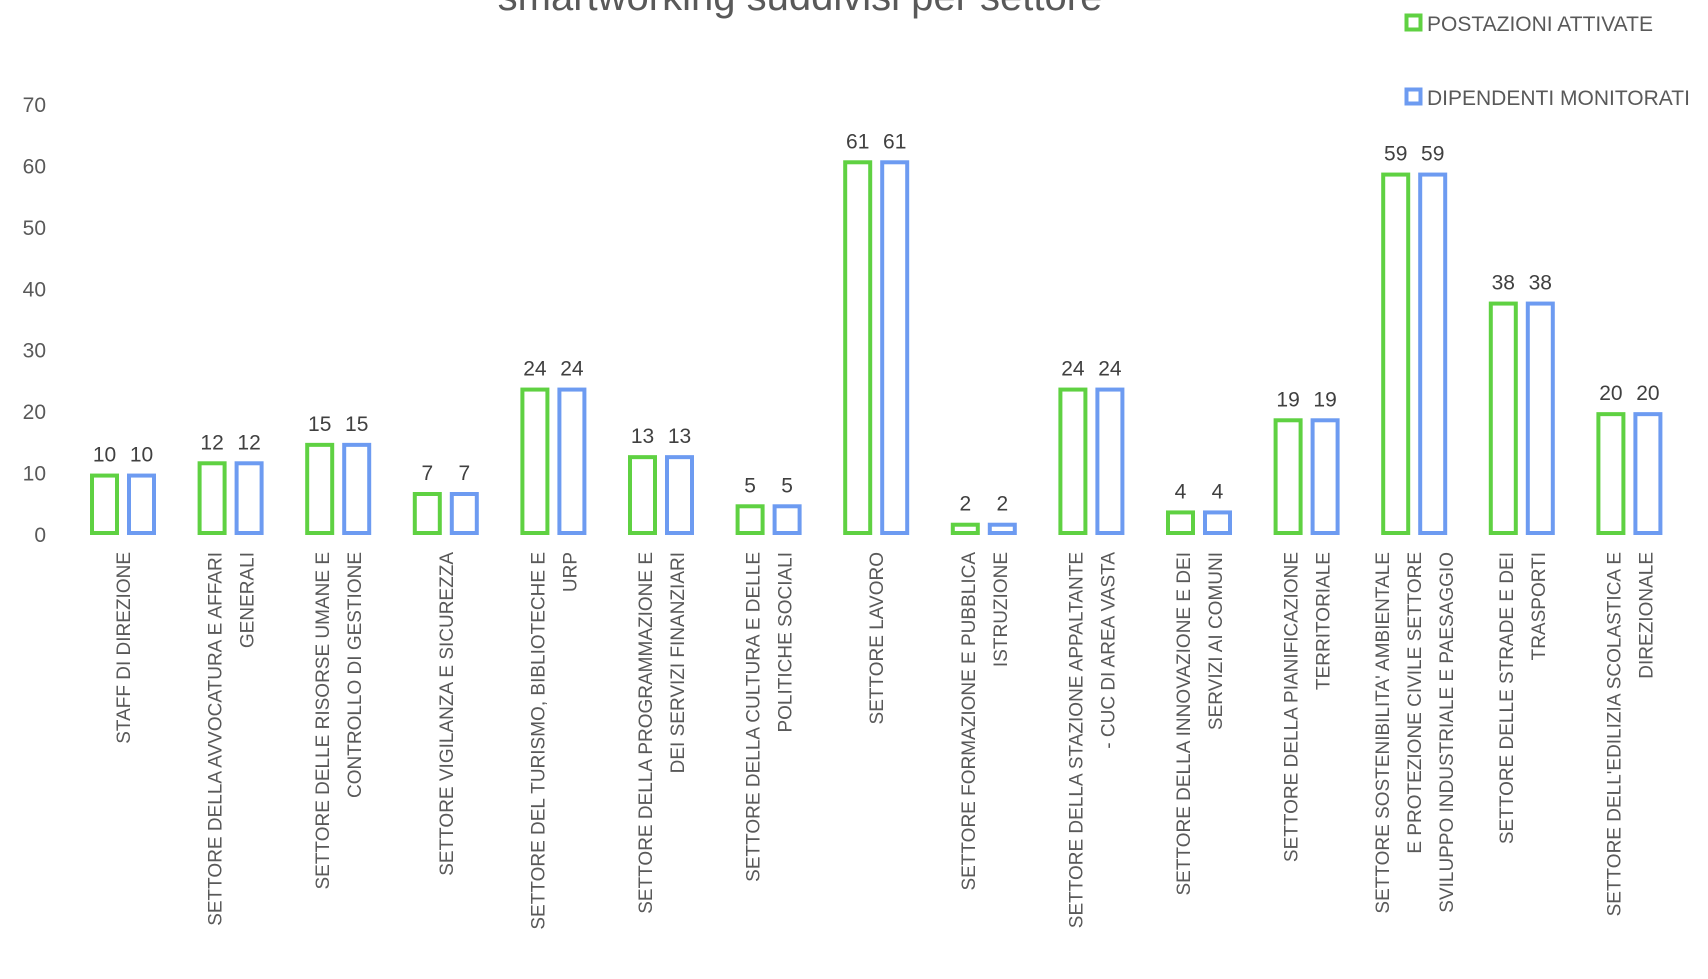  What do you see at coordinates (646, 733) in the screenshot?
I see `x-tick-label-line: SETTORE DELLA PROGRAMMAZIONE E` at bounding box center [646, 733].